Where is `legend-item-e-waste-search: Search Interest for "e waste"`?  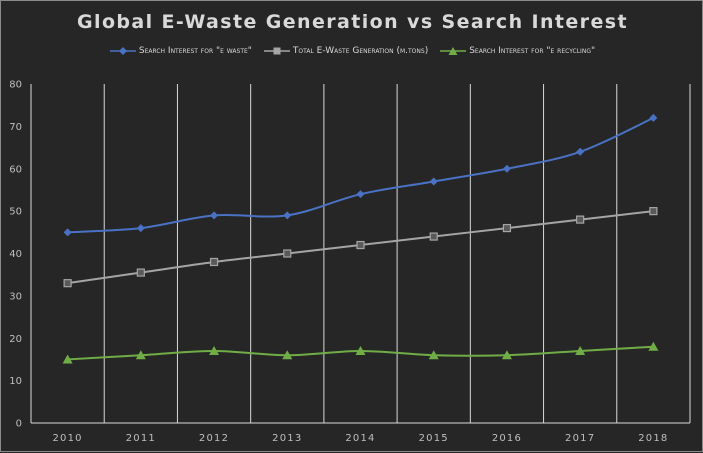
legend-item-e-waste-search: Search Interest for "e waste" is located at coordinates (180, 51).